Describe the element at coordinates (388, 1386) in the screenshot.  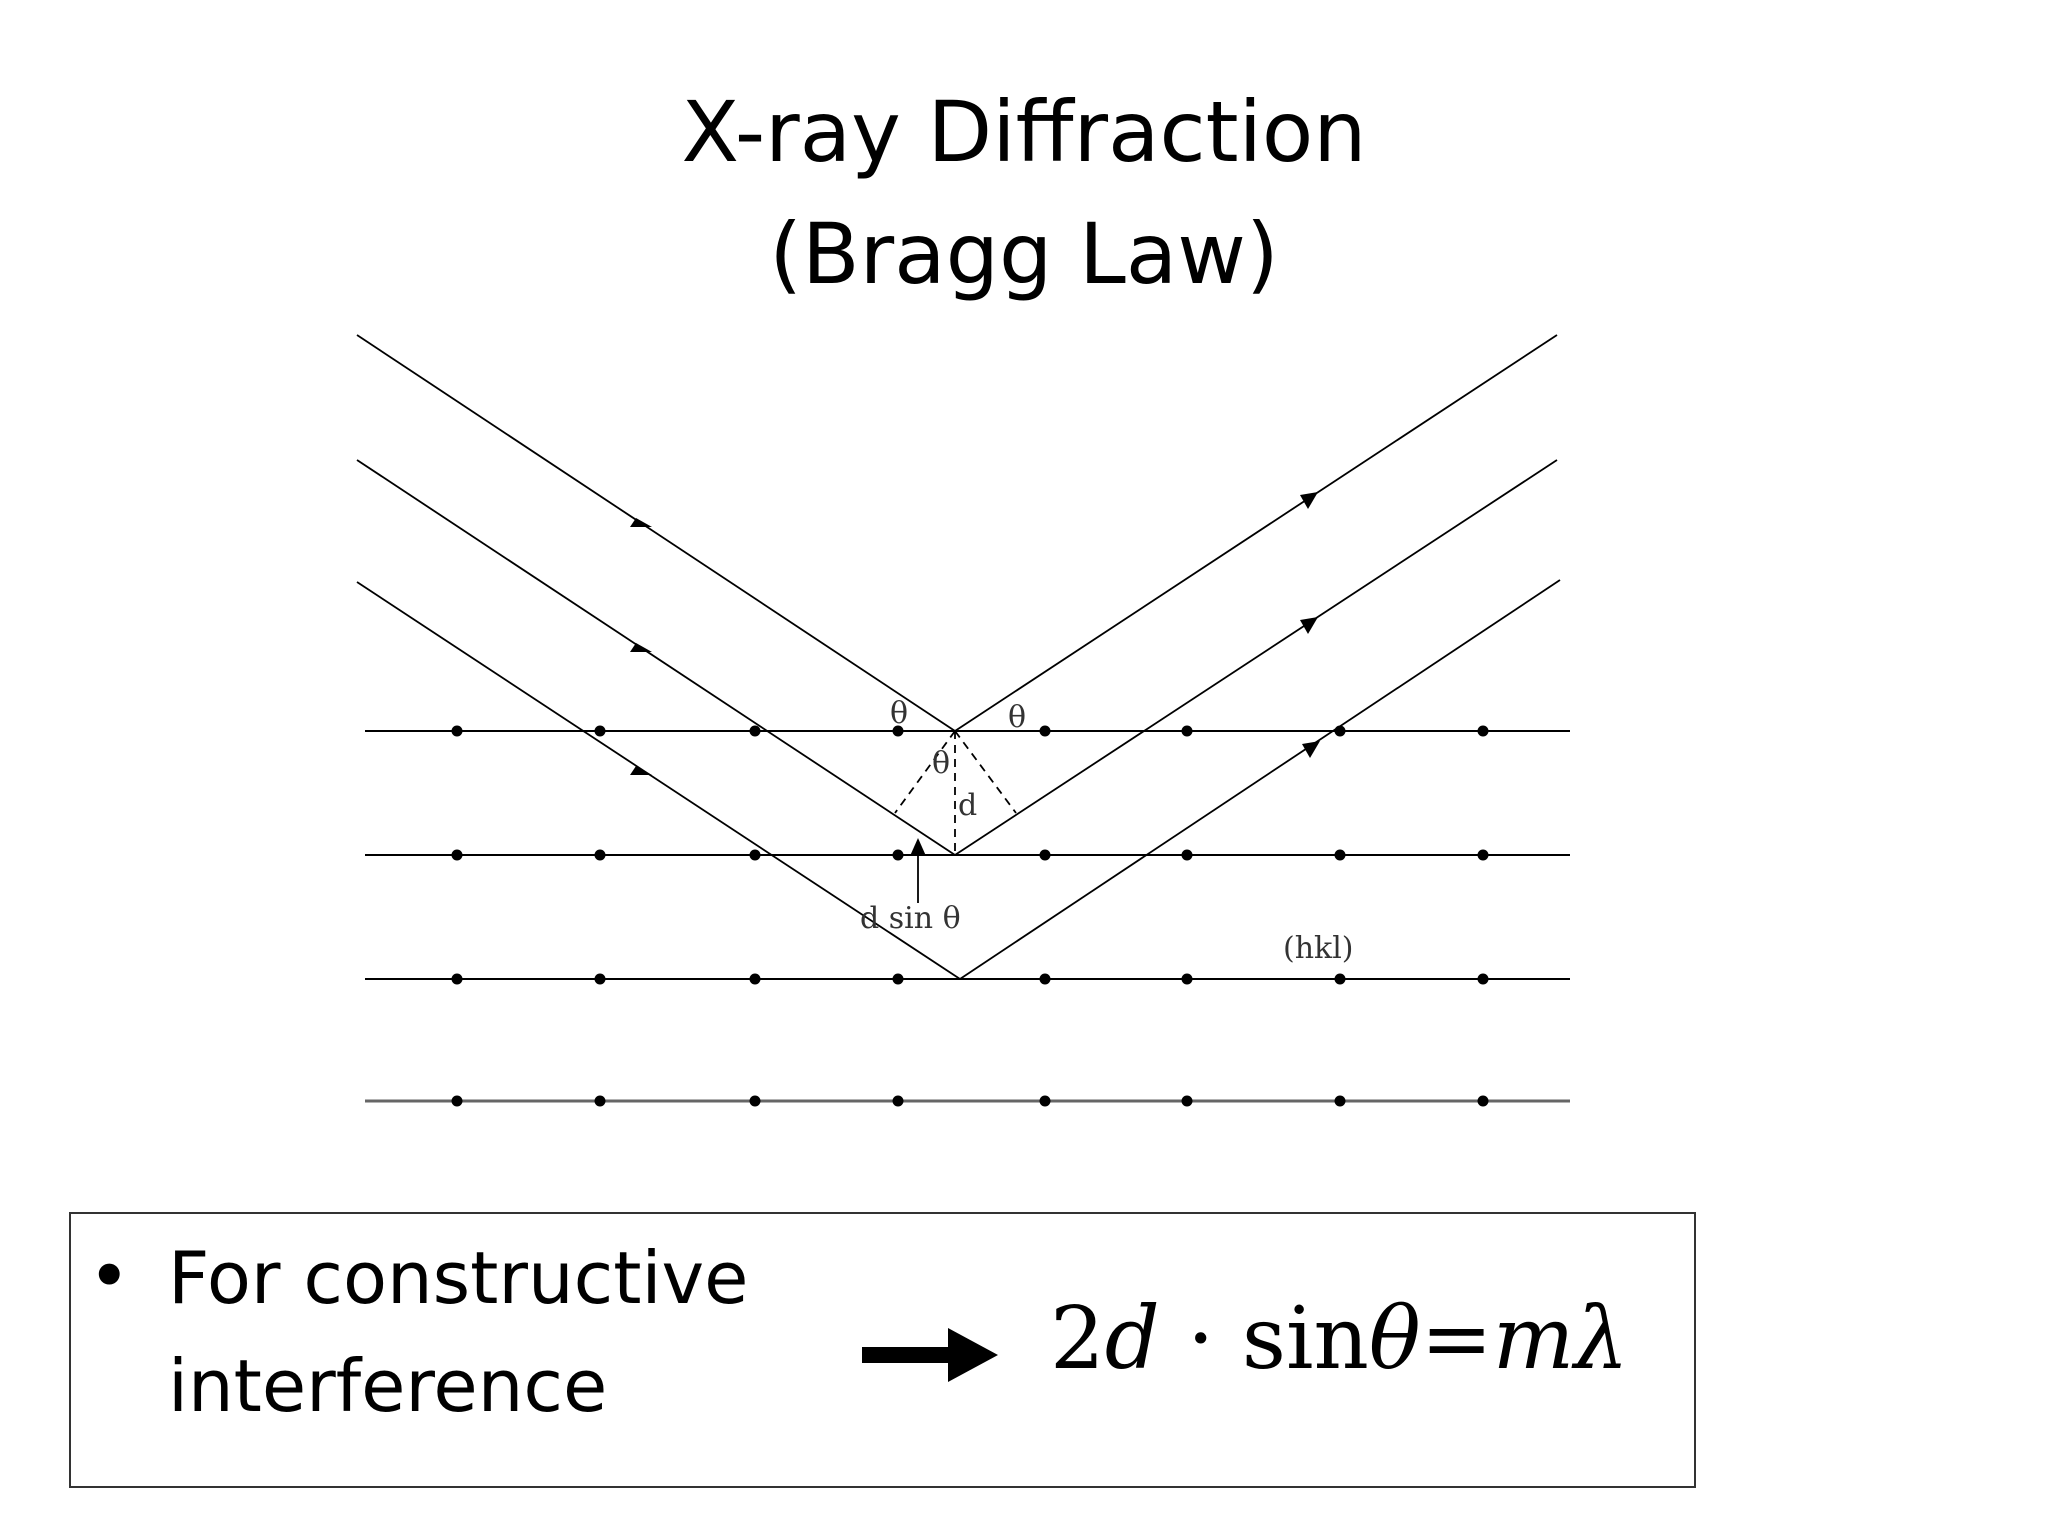
I see `bullet-text-line2: interference` at that location.